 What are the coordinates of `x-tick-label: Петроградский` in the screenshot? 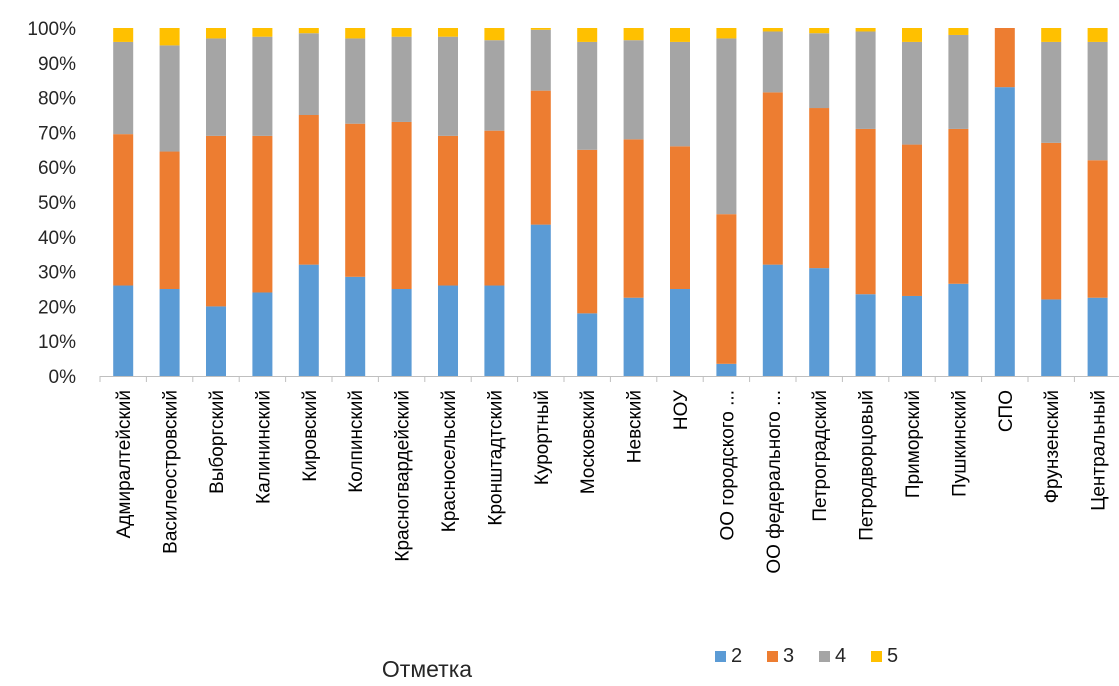 It's located at (820, 456).